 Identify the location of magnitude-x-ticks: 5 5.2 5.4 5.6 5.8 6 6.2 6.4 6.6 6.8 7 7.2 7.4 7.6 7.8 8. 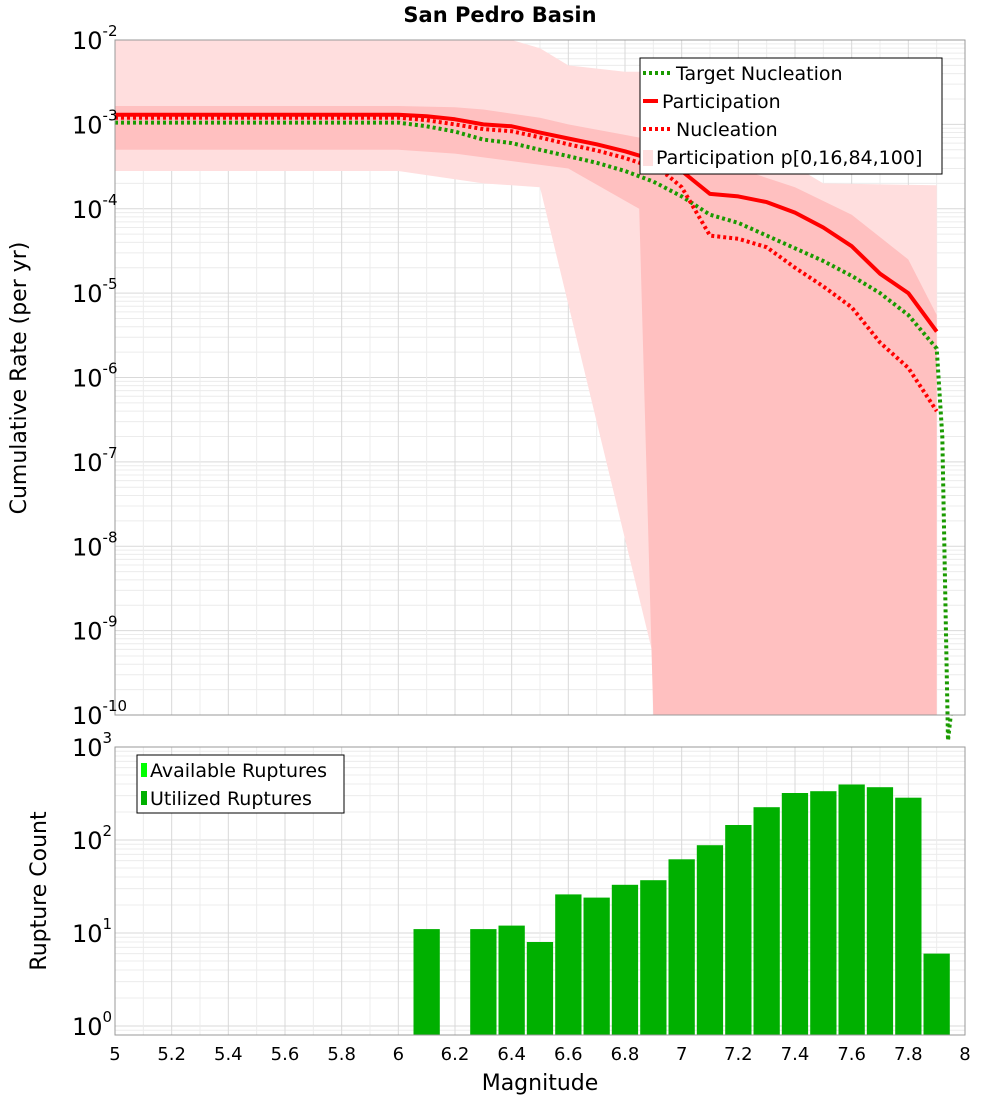
(539, 1054).